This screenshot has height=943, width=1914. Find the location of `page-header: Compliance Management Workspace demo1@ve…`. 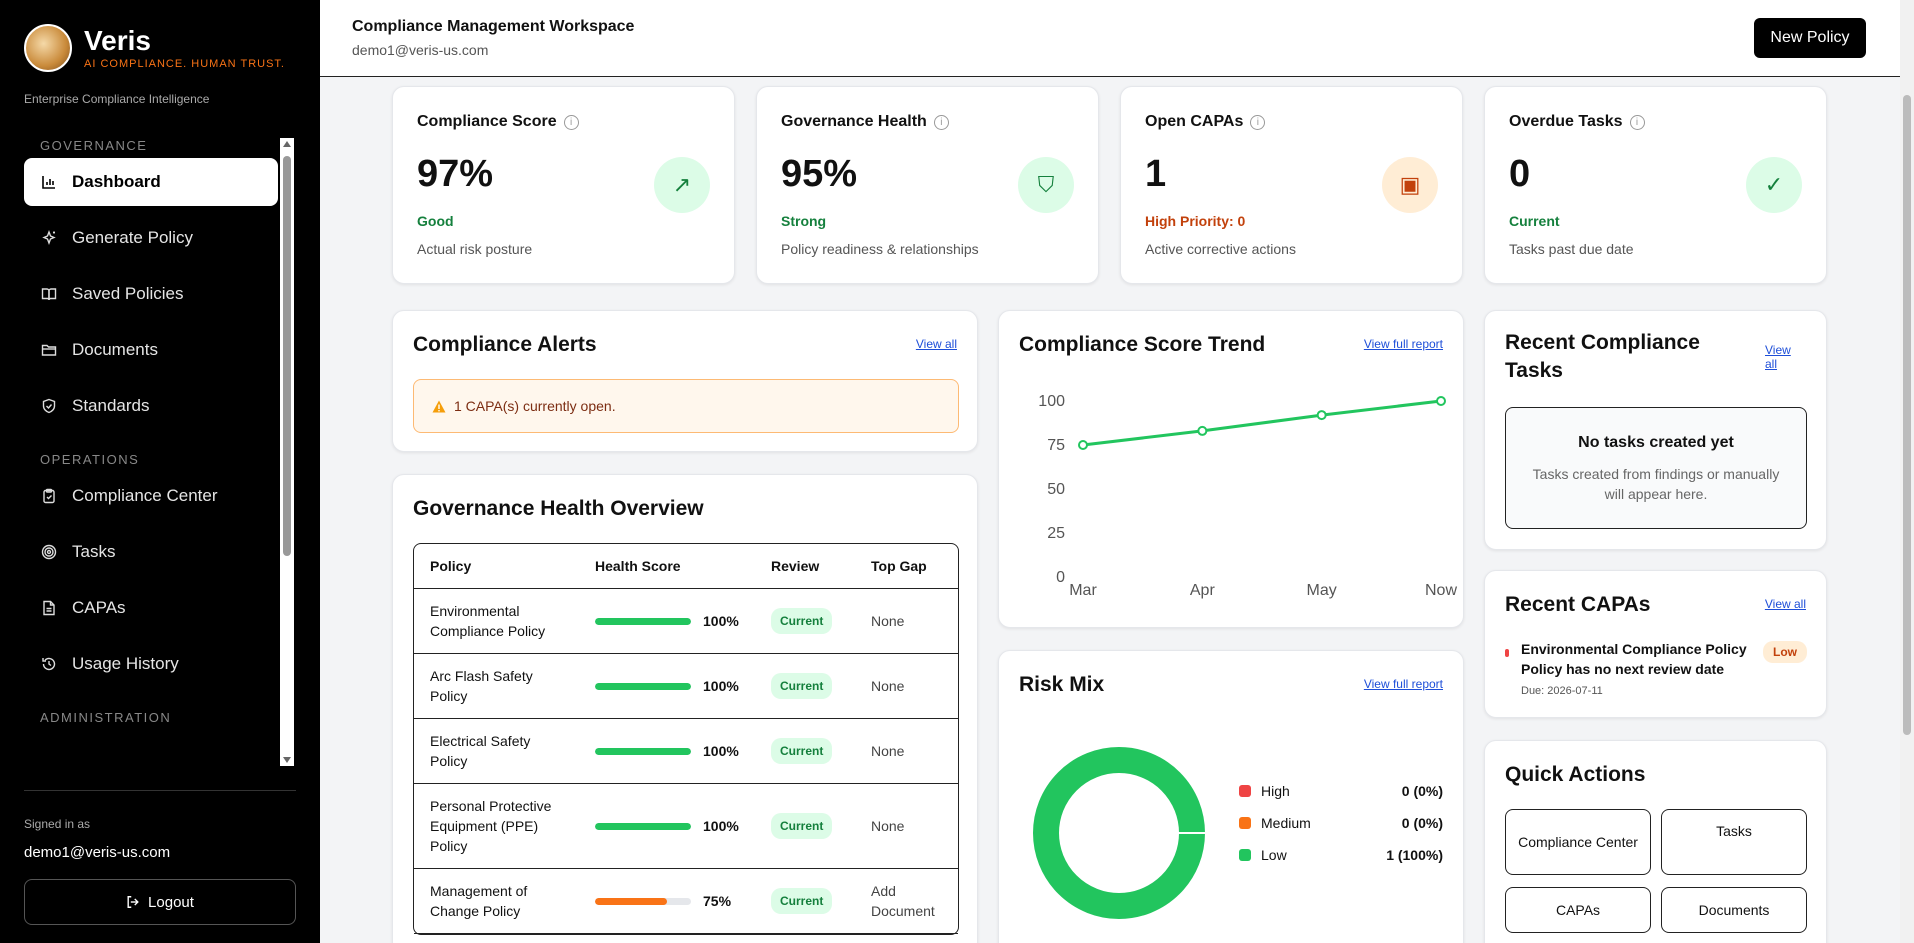

page-header: Compliance Management Workspace demo1@ve… is located at coordinates (1110, 38).